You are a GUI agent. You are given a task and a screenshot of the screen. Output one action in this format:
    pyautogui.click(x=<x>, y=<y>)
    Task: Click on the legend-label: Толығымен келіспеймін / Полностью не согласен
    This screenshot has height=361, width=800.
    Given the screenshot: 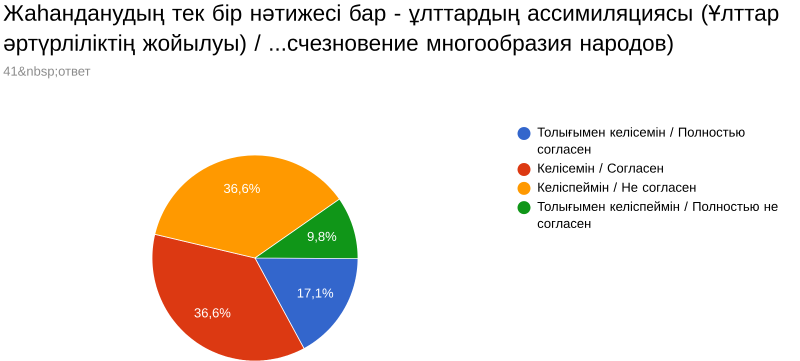 What is the action you would take?
    pyautogui.click(x=658, y=214)
    